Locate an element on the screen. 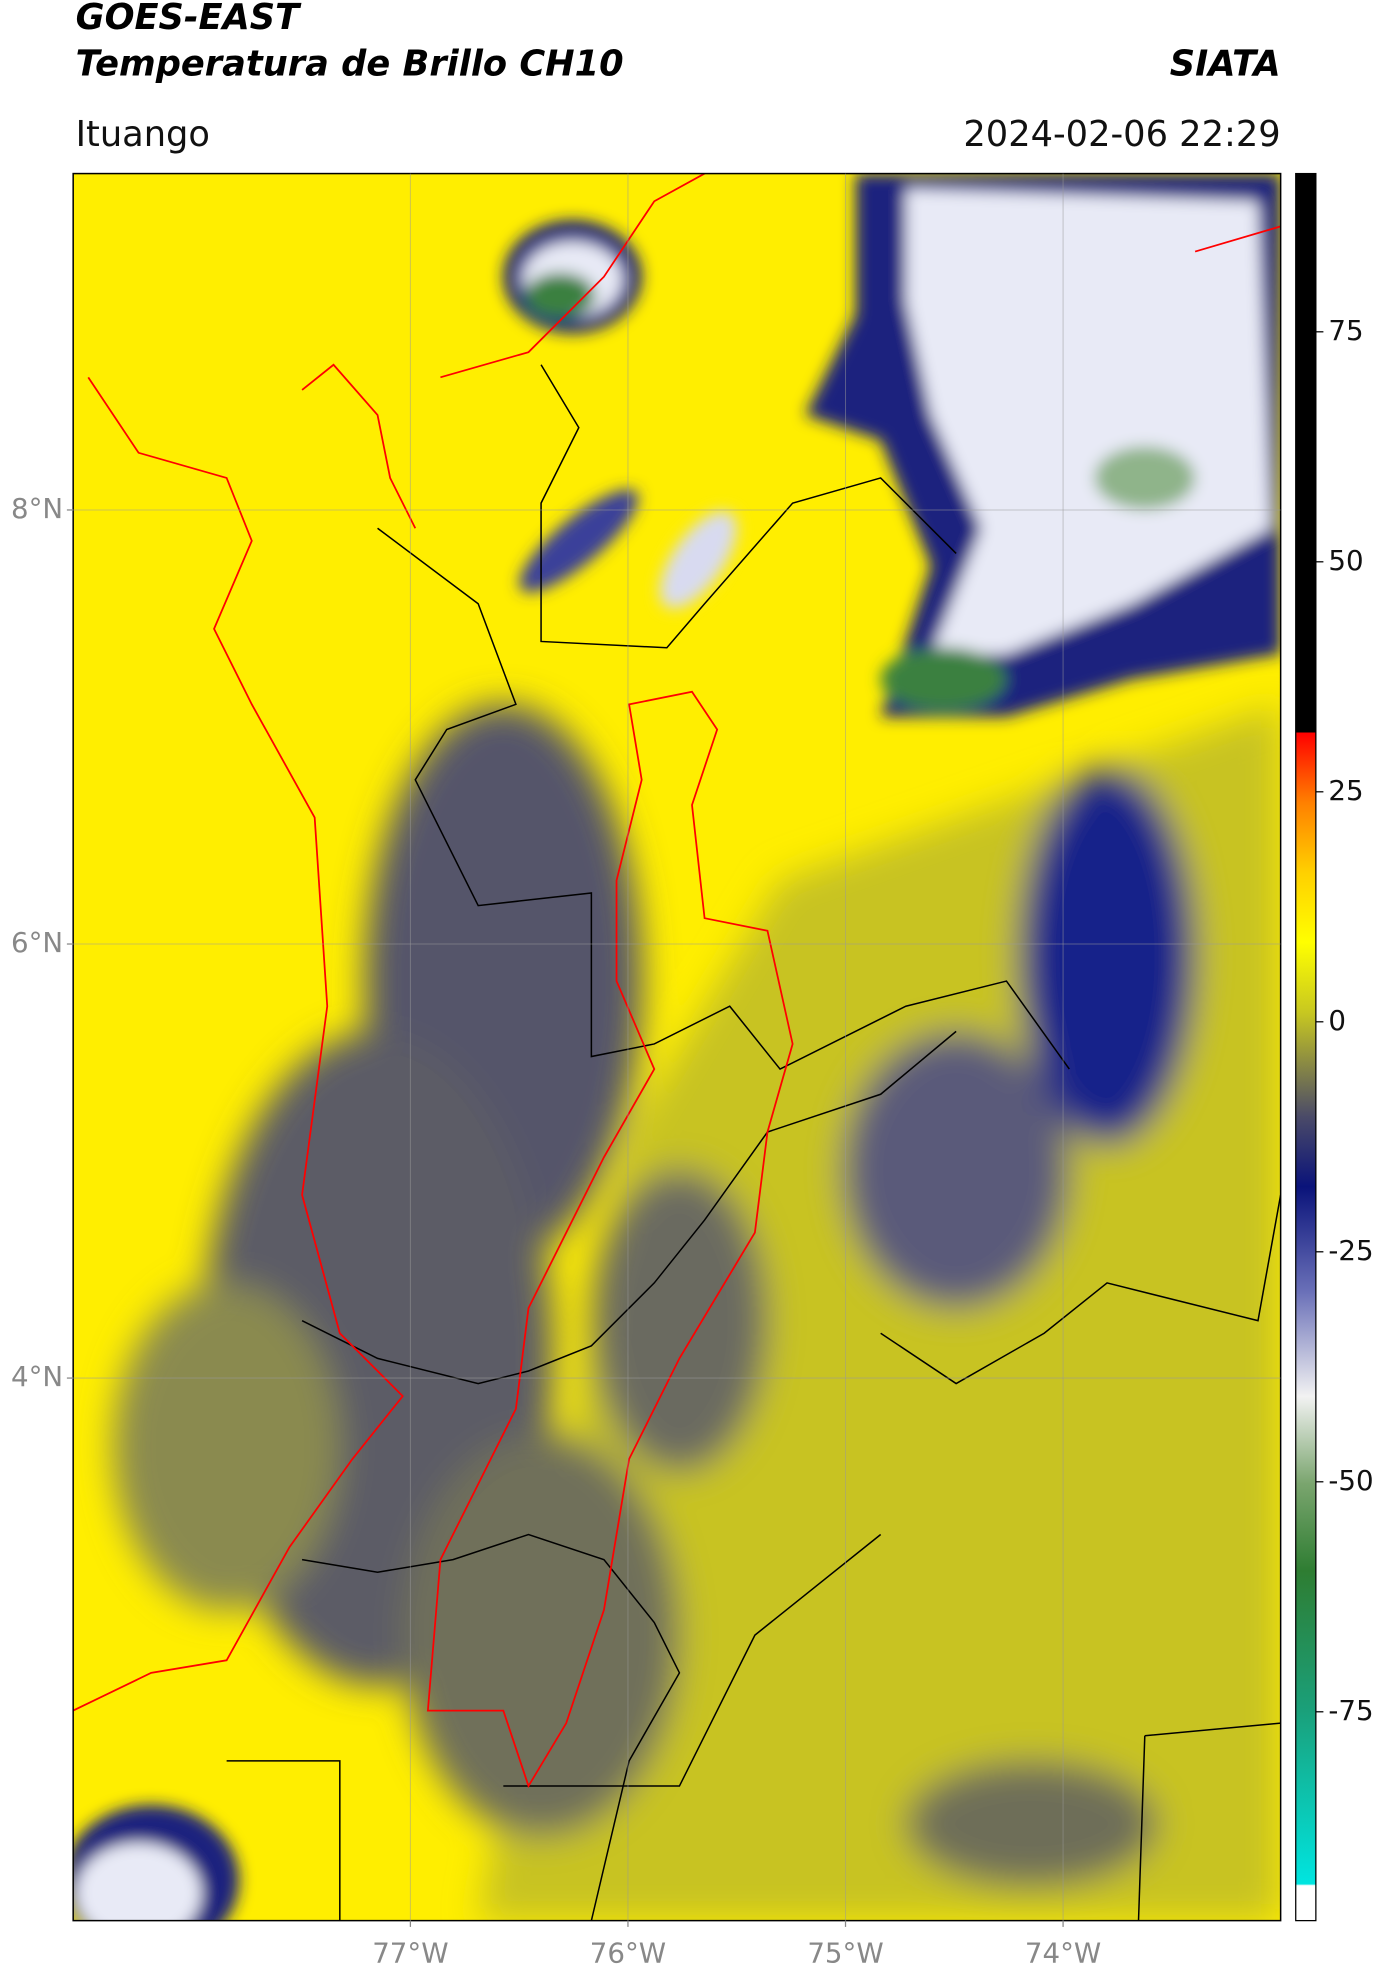 The image size is (1384, 1981). colorbar-tick-label: -75 is located at coordinates (1350, 1710).